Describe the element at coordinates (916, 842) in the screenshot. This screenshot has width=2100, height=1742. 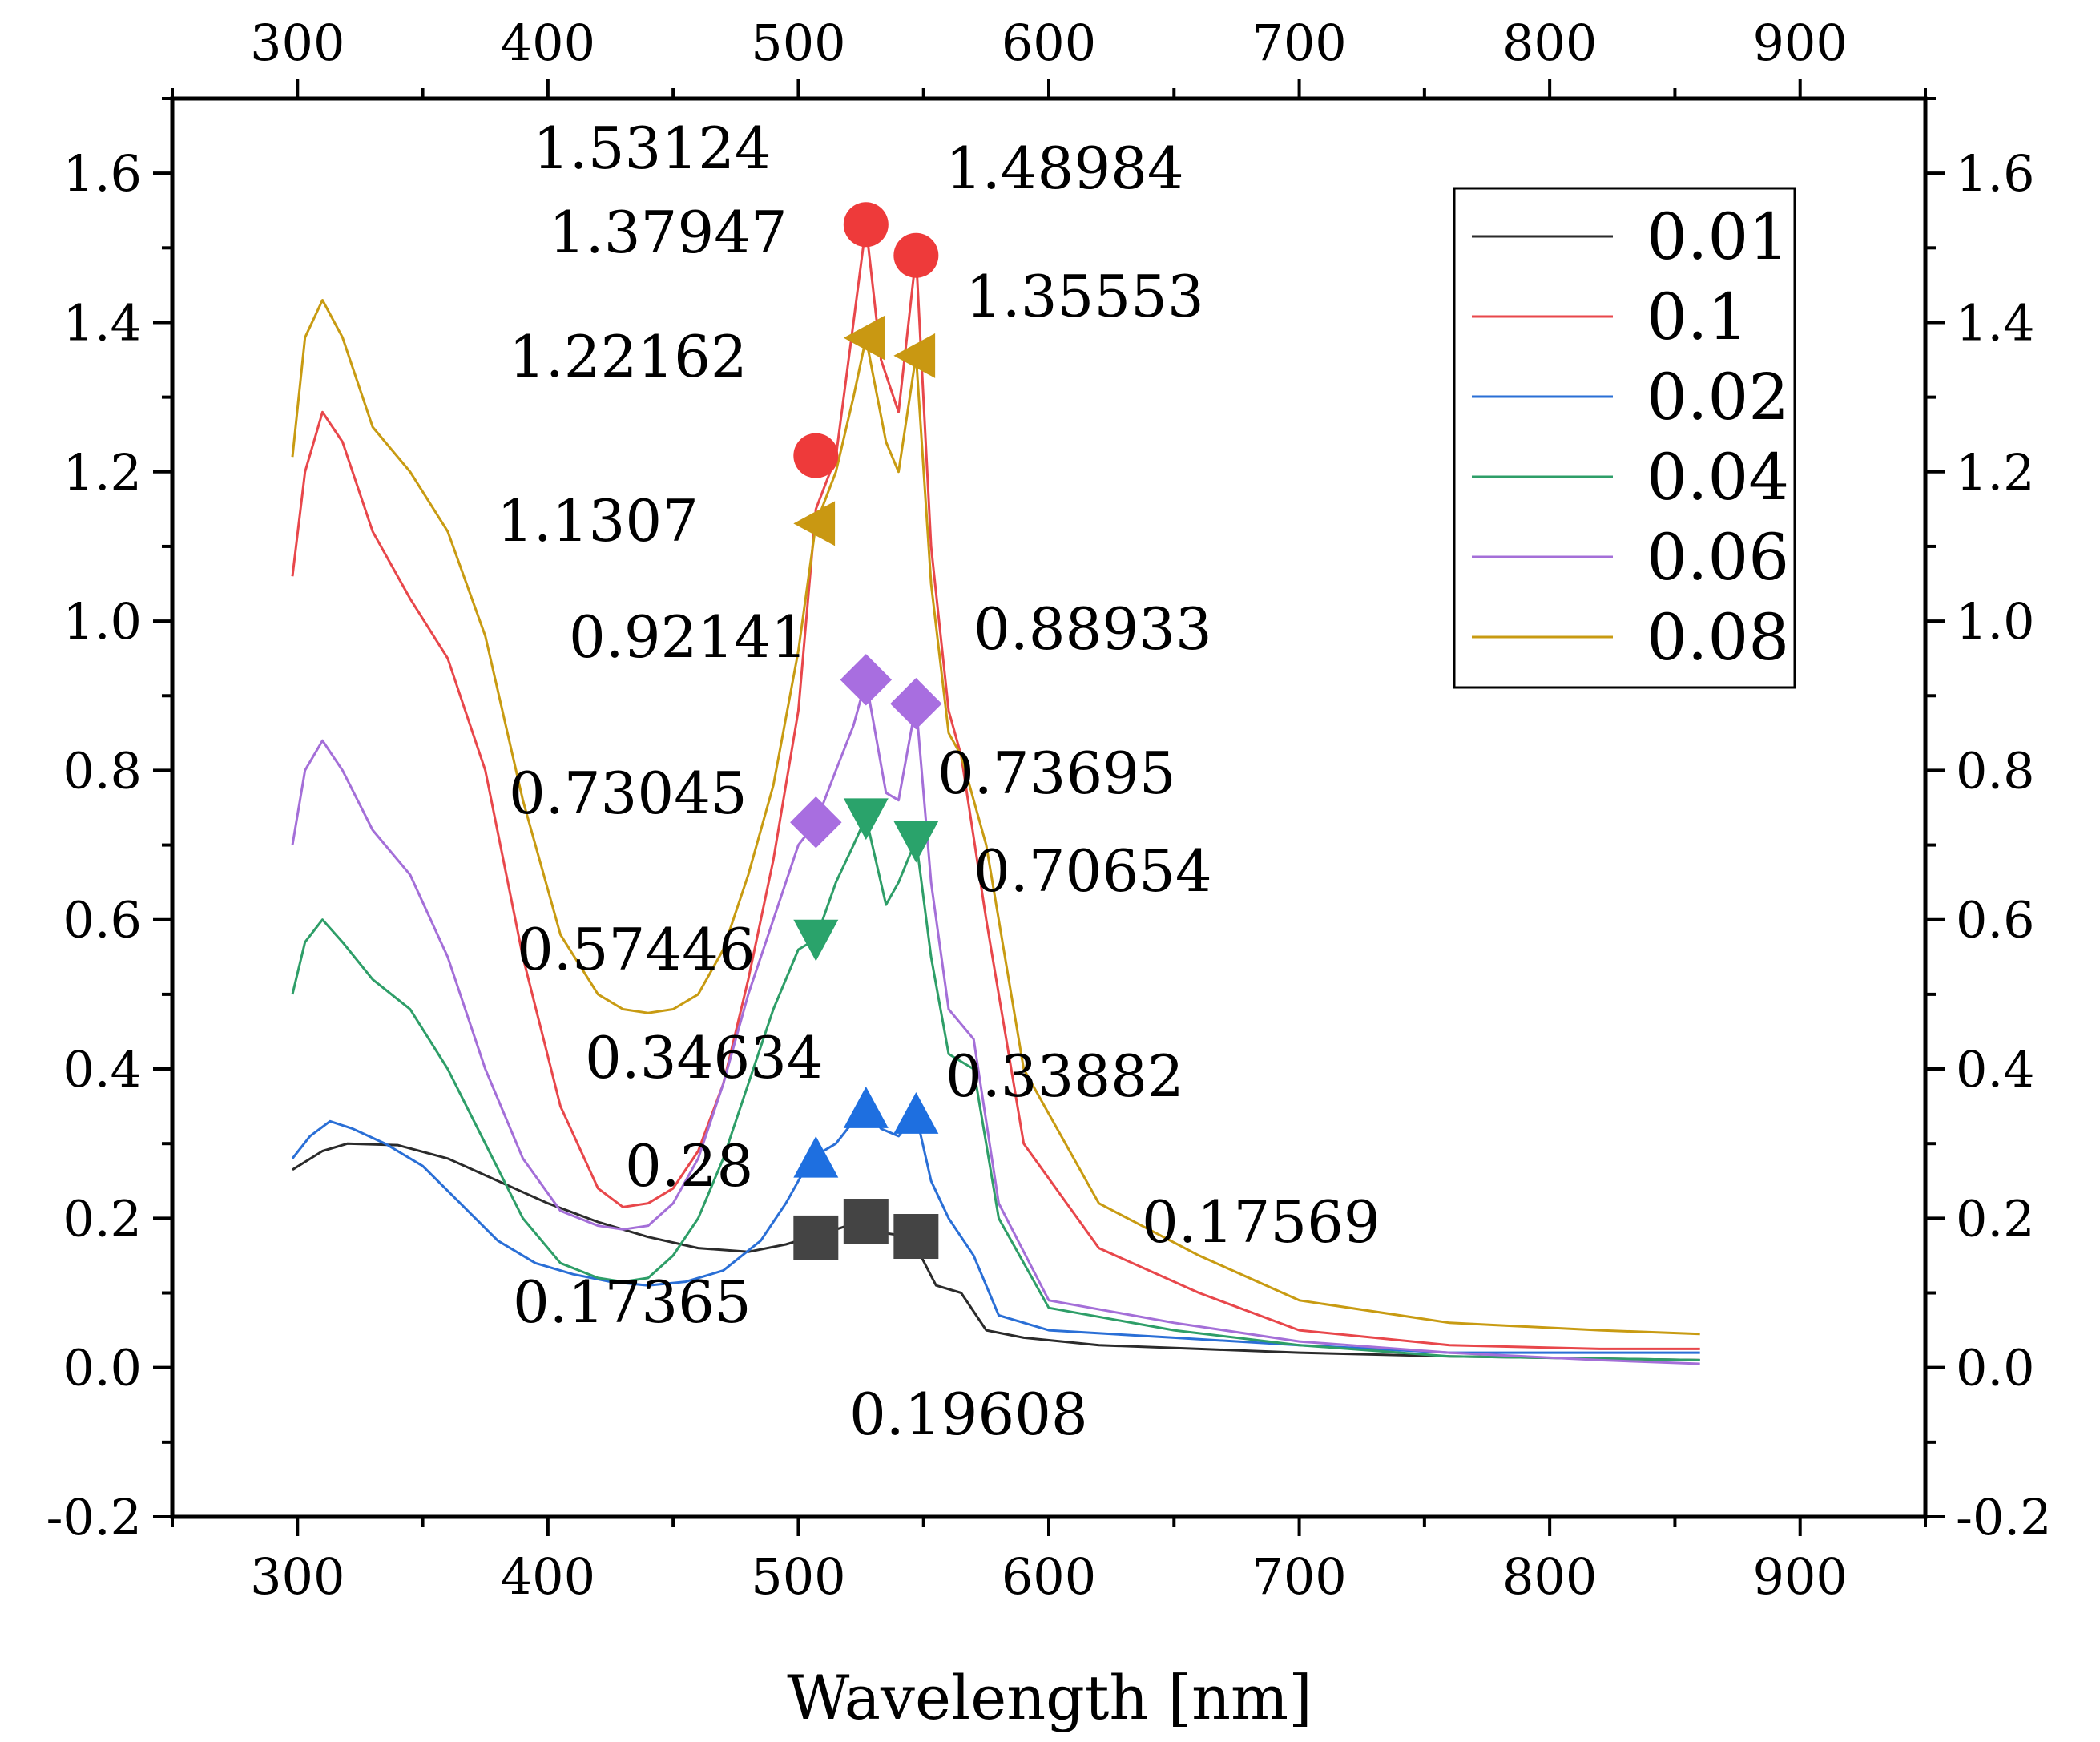
I see `peak-marker-0.04-547` at that location.